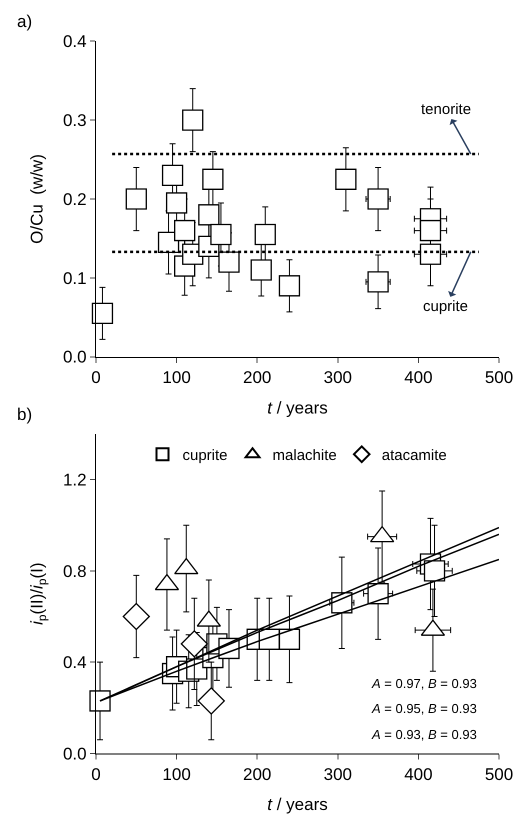 The height and width of the screenshot is (823, 521). What do you see at coordinates (446, 109) in the screenshot?
I see `ref-line-label: tenorite` at bounding box center [446, 109].